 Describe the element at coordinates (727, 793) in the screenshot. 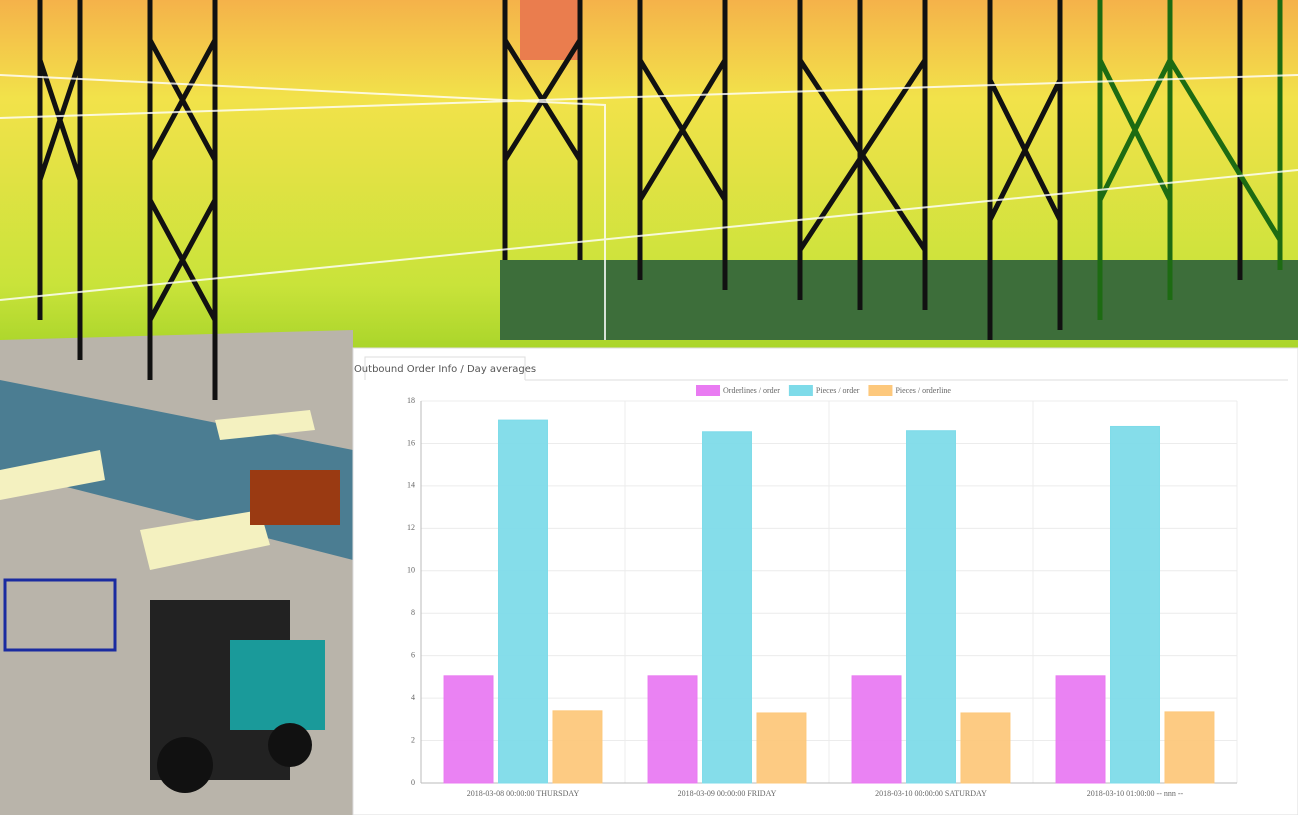

I see `x-tick-label: 2018-03-09 00:00:00 FRIDAY` at that location.